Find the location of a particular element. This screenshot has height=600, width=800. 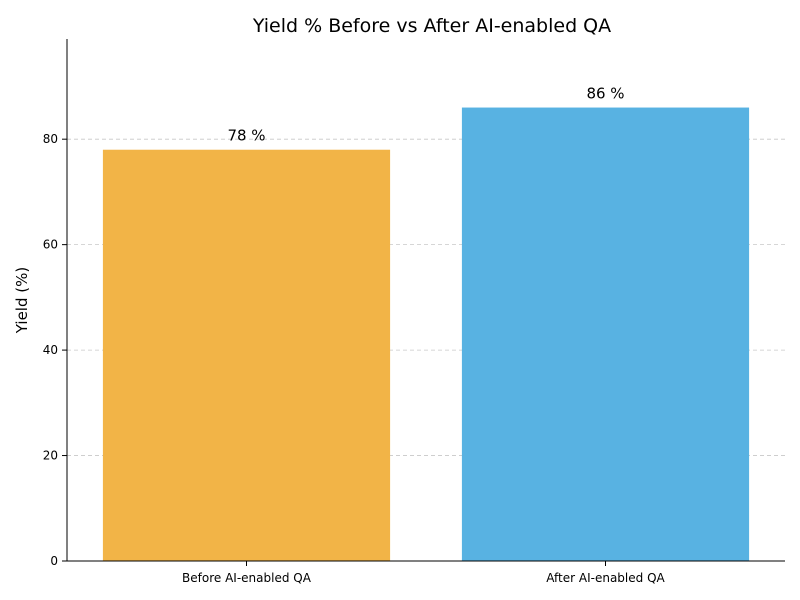

y-tick-label-20: 20 is located at coordinates (50, 456).